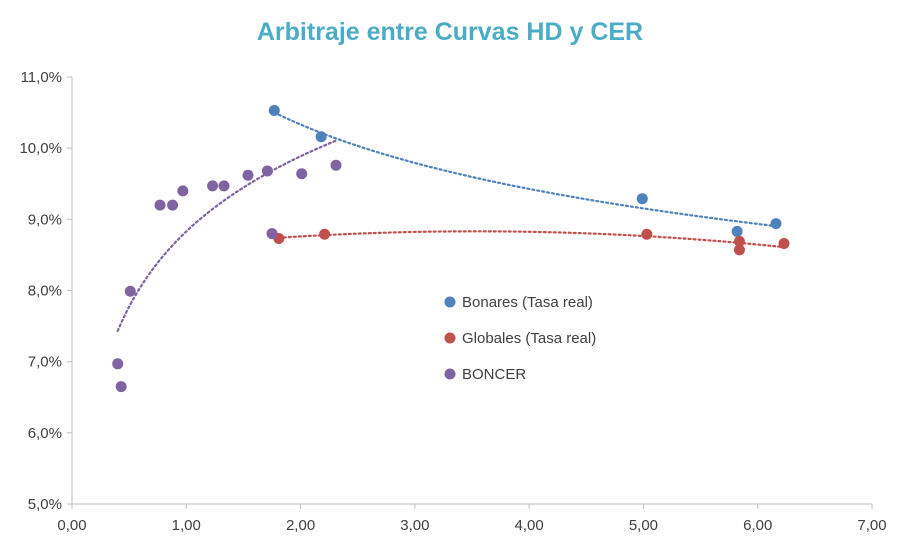 The height and width of the screenshot is (553, 900). Describe the element at coordinates (871, 525) in the screenshot. I see `x-tick-label: 7,00` at that location.